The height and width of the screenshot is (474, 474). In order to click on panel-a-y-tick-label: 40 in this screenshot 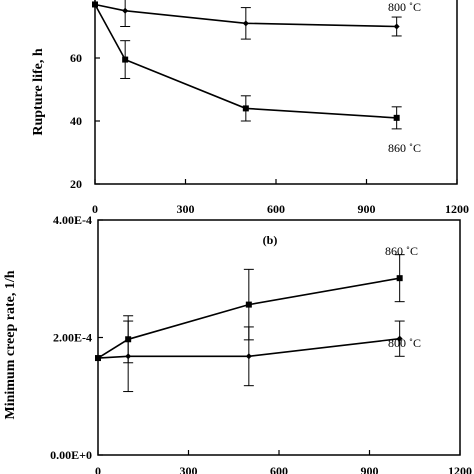, I will do `click(76, 121)`.